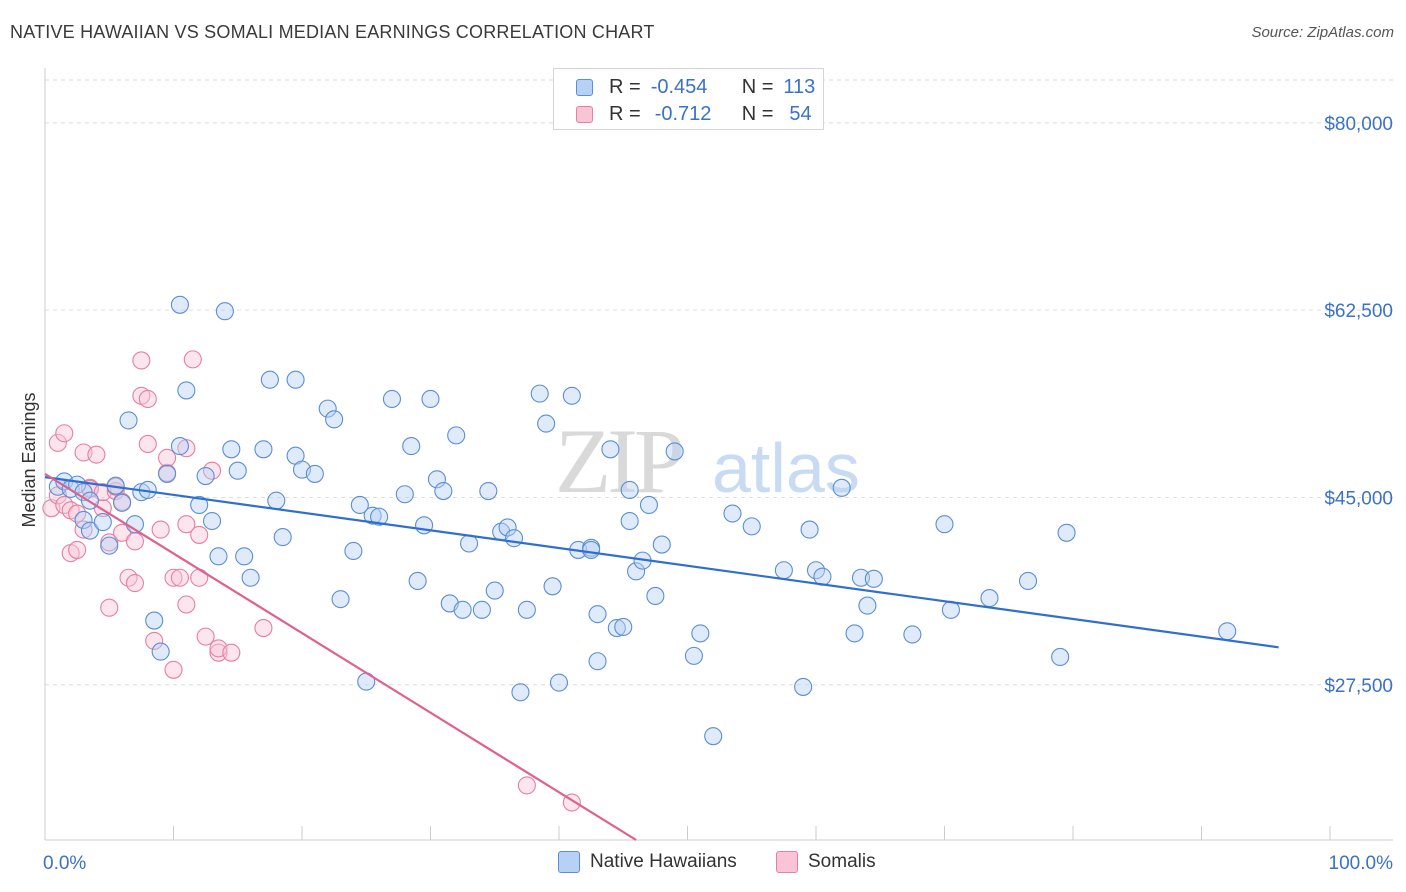 This screenshot has height=892, width=1406. Describe the element at coordinates (625, 113) in the screenshot. I see `r-label: R =` at that location.